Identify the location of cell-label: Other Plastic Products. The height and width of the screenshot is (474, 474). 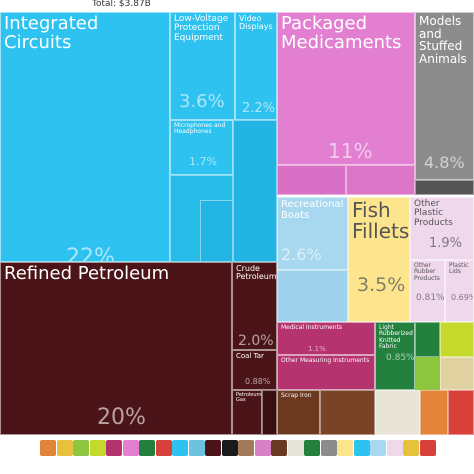
(433, 213).